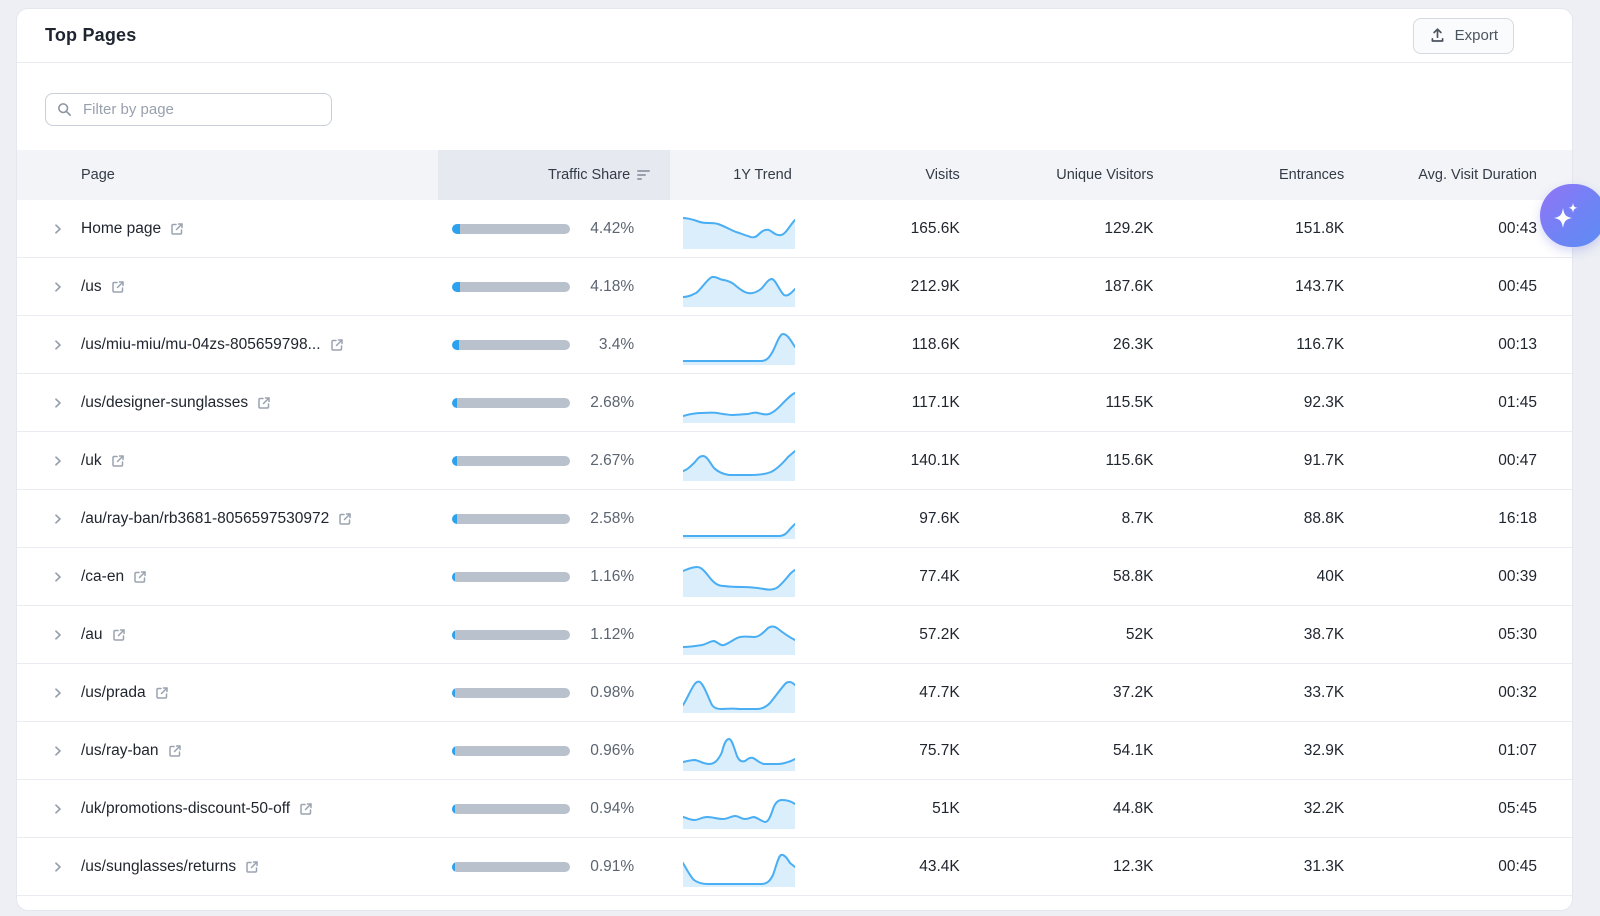 The width and height of the screenshot is (1600, 916). I want to click on entrances-value: 38.7K, so click(1324, 634).